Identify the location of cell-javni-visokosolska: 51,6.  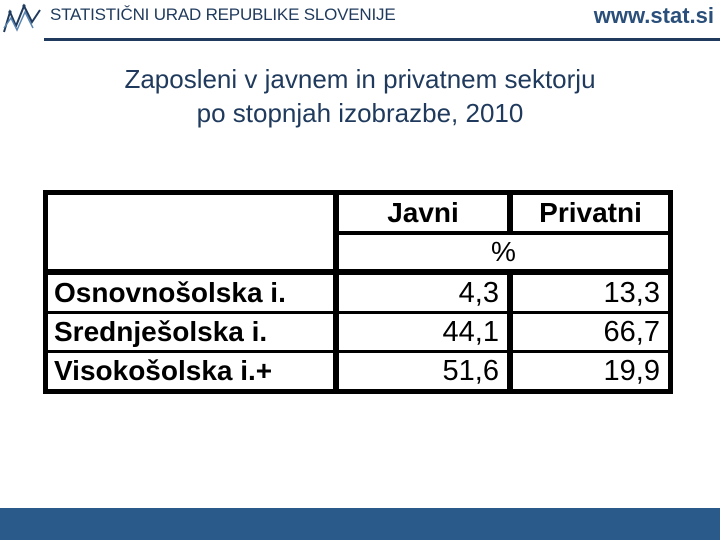
(423, 371).